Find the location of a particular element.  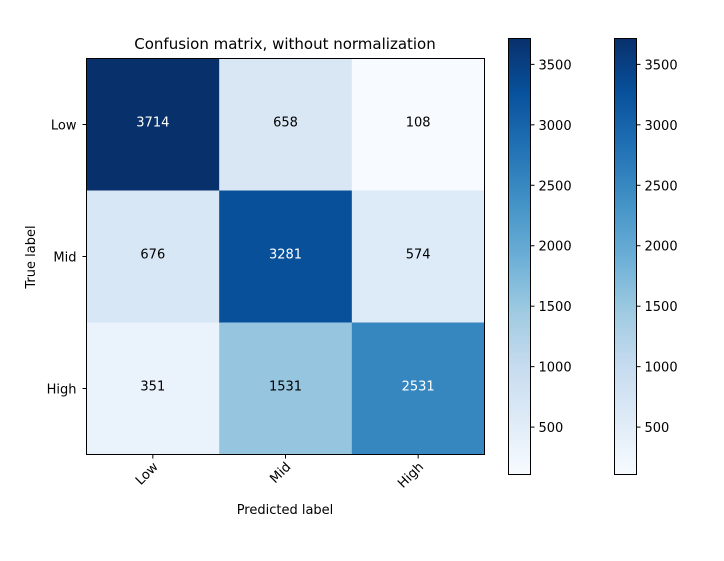

cell-value-label: 108 is located at coordinates (418, 123).